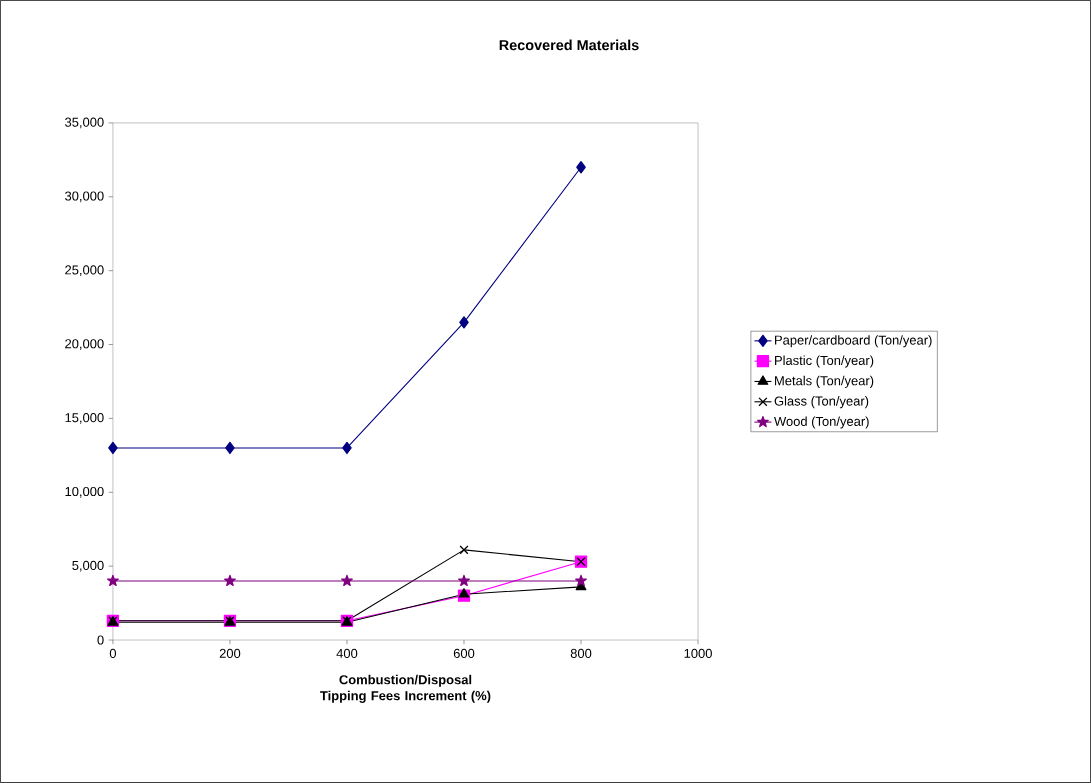 This screenshot has width=1091, height=783. What do you see at coordinates (698, 653) in the screenshot?
I see `x-tick-label: 1000` at bounding box center [698, 653].